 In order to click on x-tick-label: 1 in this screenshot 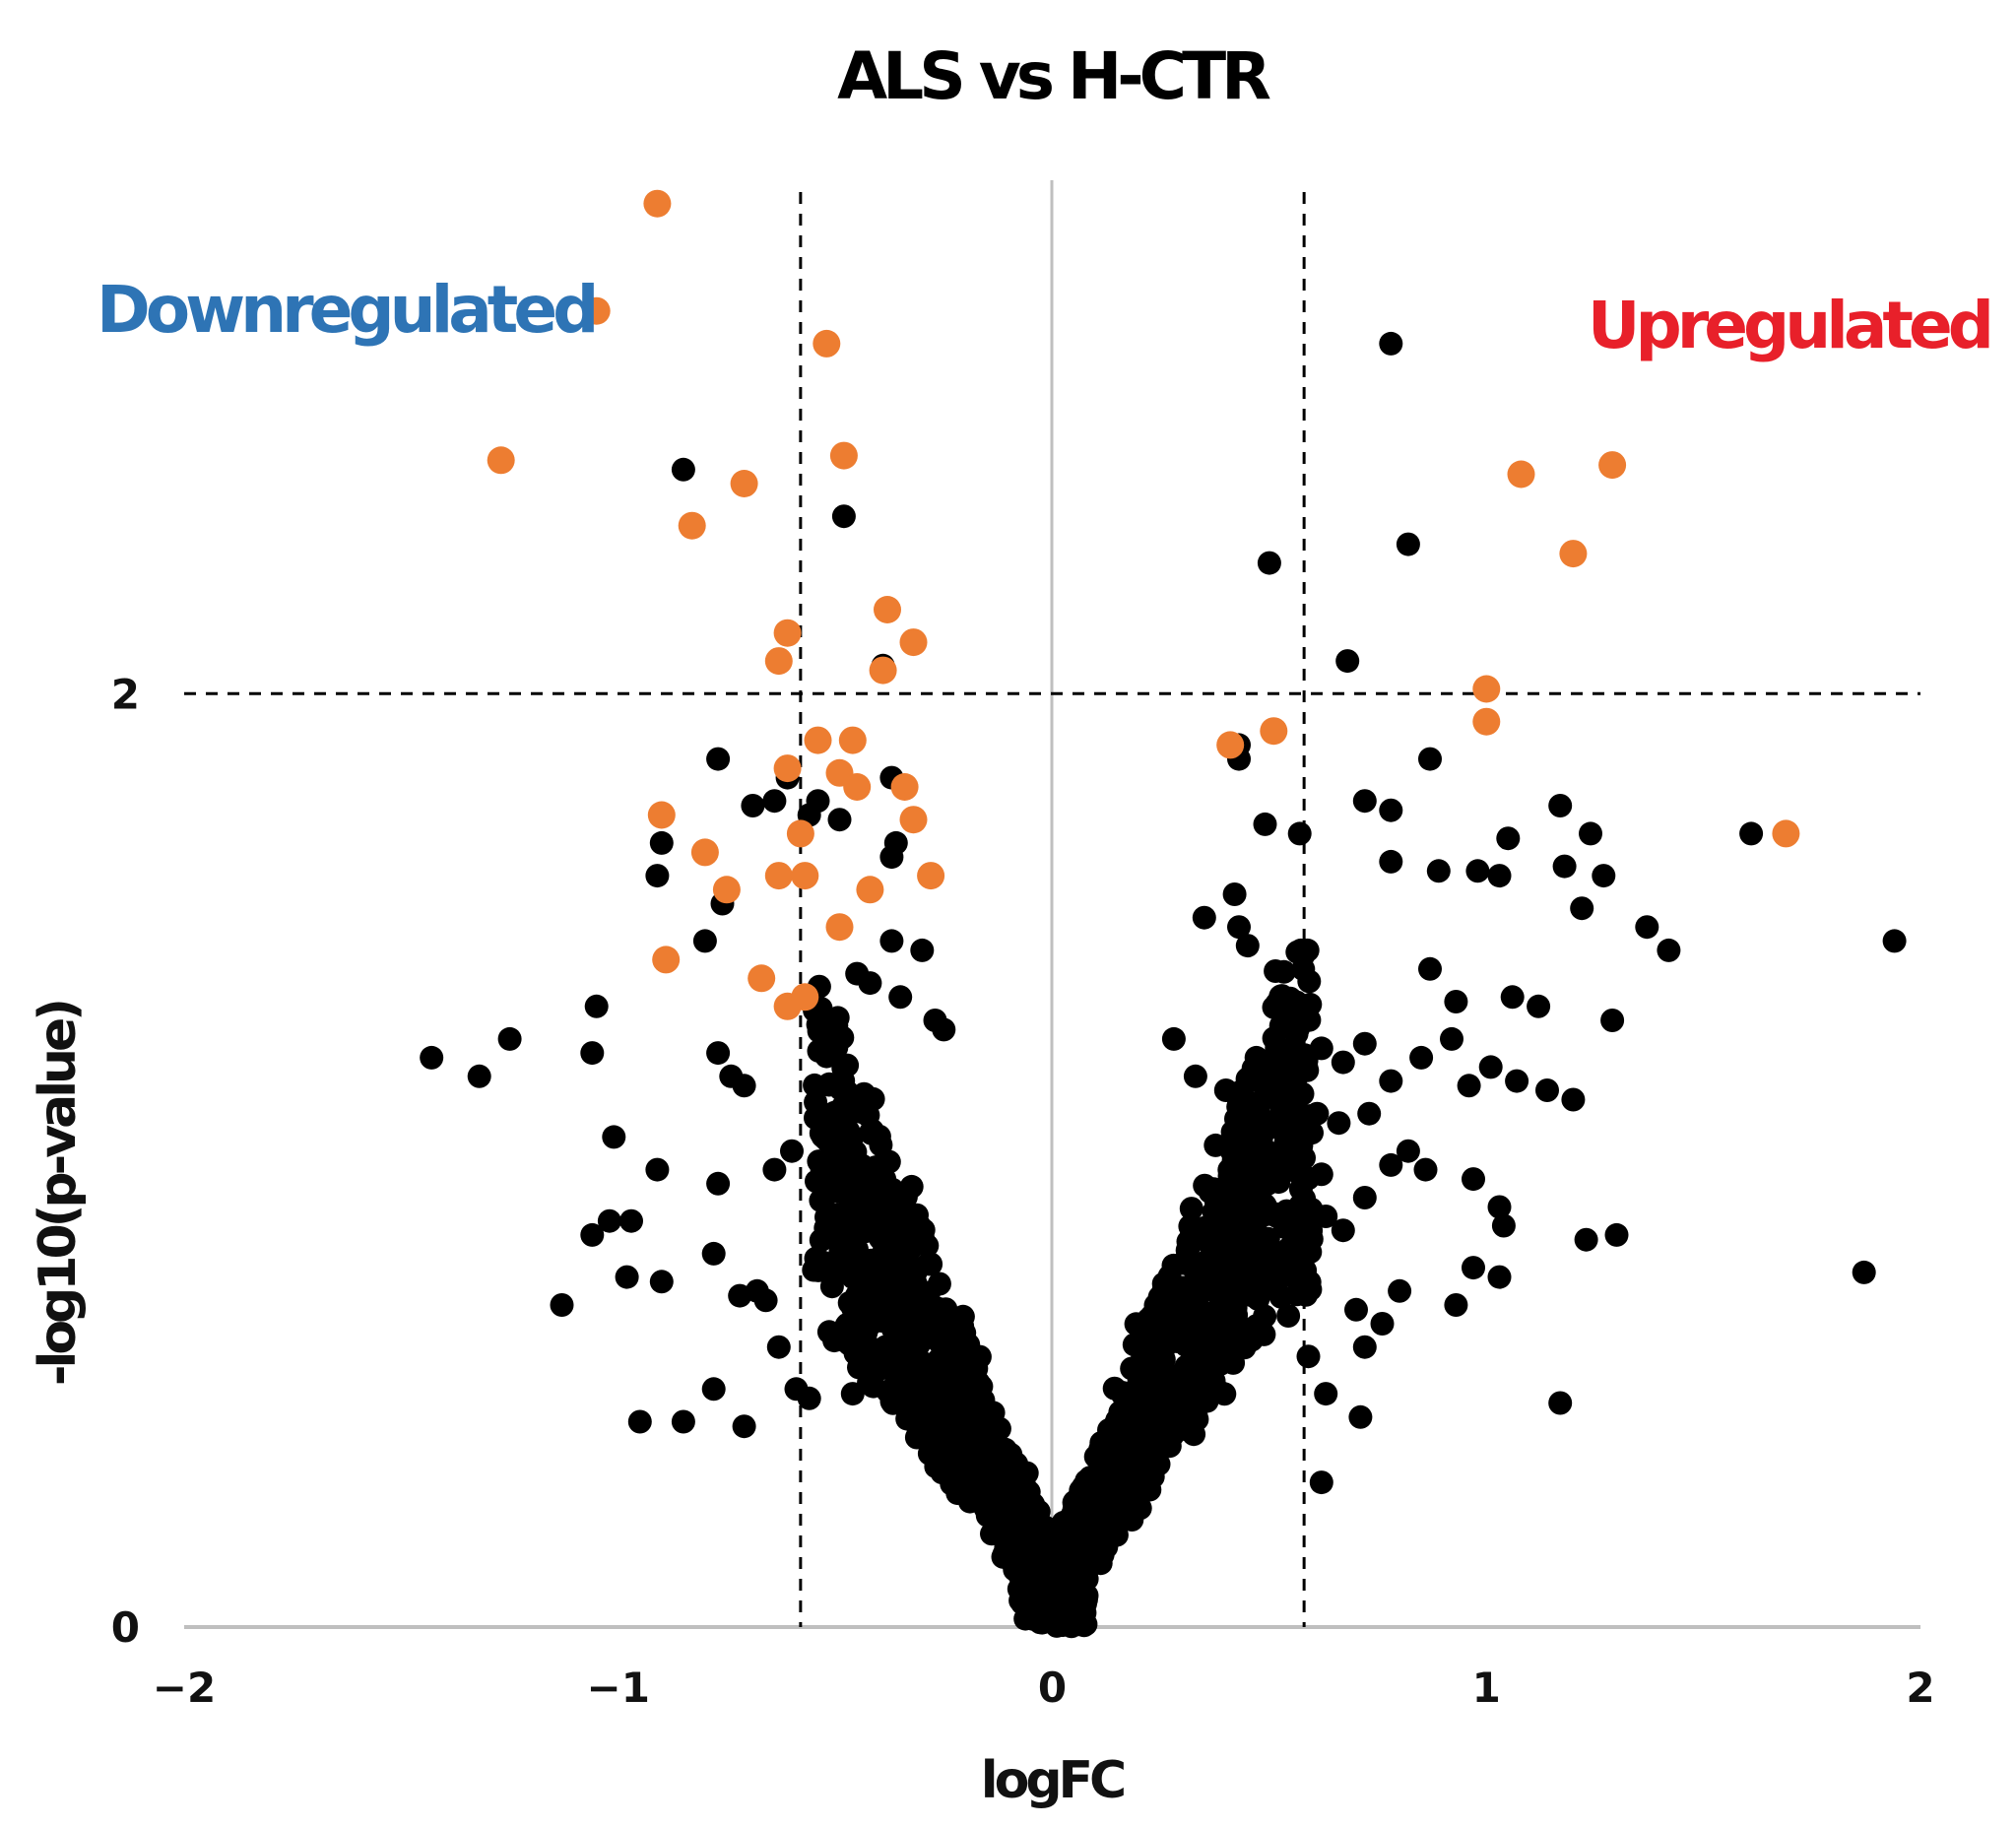, I will do `click(1486, 1688)`.